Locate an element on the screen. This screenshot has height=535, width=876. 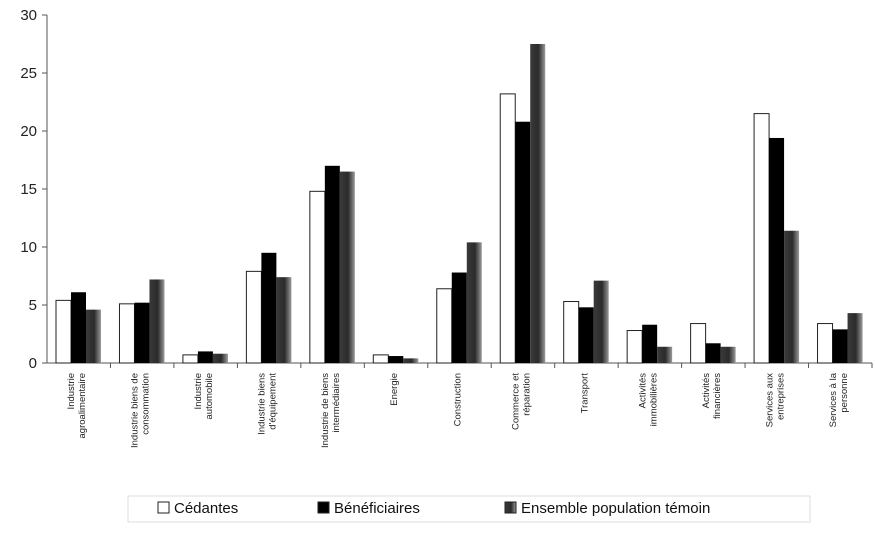
category-label: Activitésfinancières is located at coordinates (712, 396).